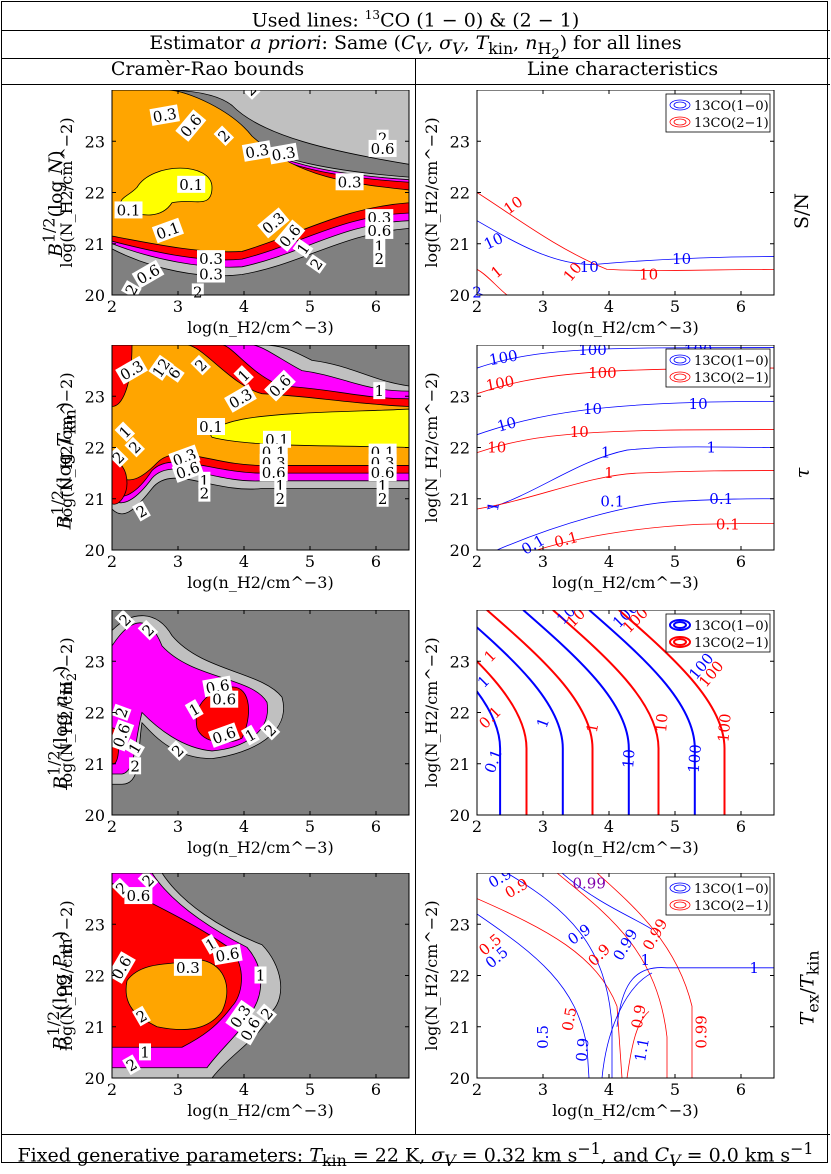 The width and height of the screenshot is (831, 1174). I want to click on contour-label: 100, so click(499, 383).